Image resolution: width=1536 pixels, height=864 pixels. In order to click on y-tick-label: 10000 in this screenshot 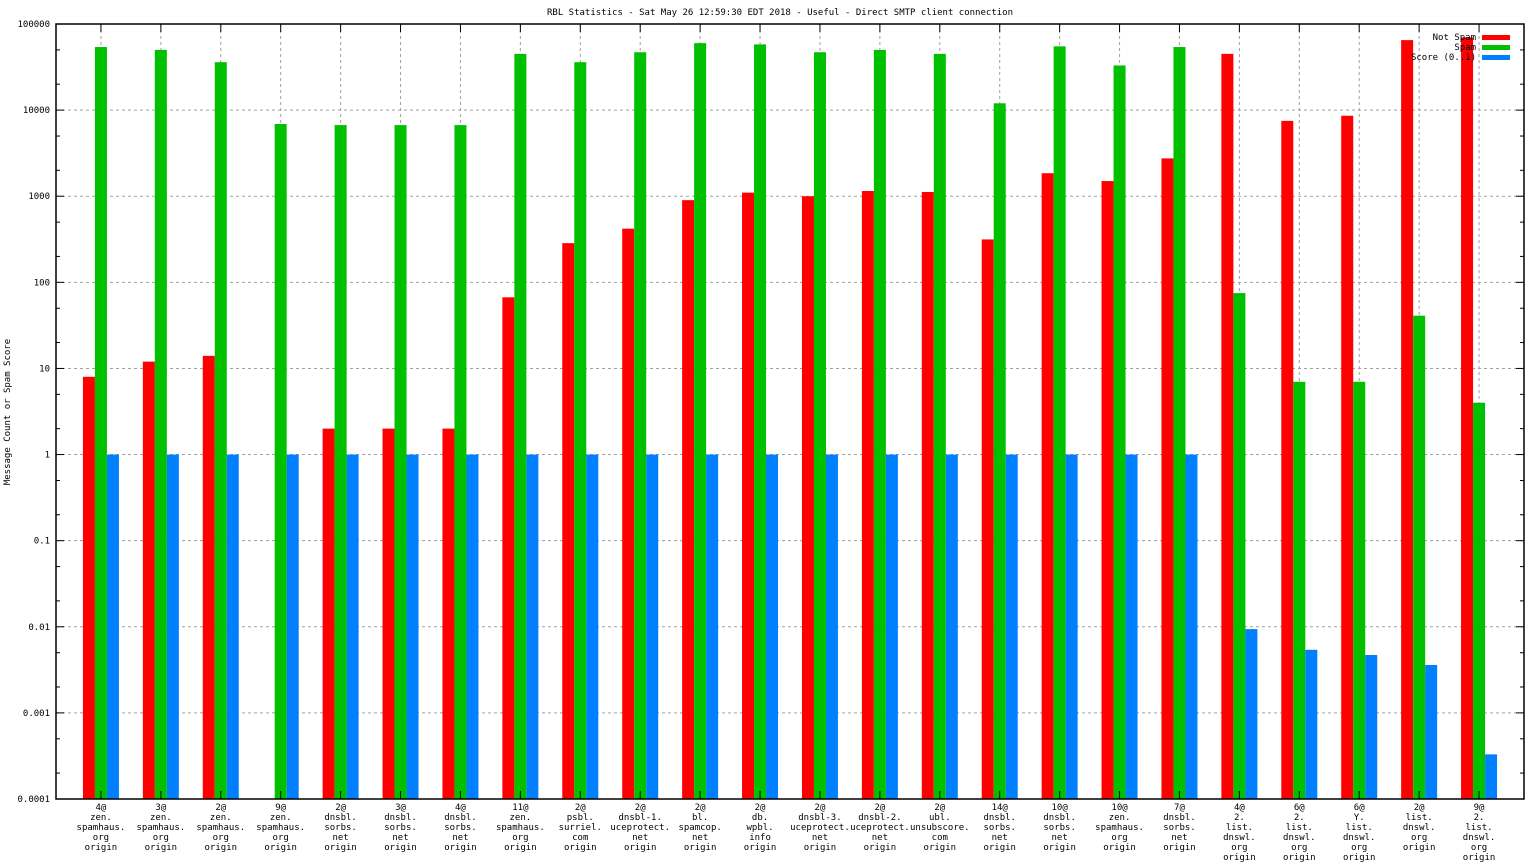, I will do `click(36, 111)`.